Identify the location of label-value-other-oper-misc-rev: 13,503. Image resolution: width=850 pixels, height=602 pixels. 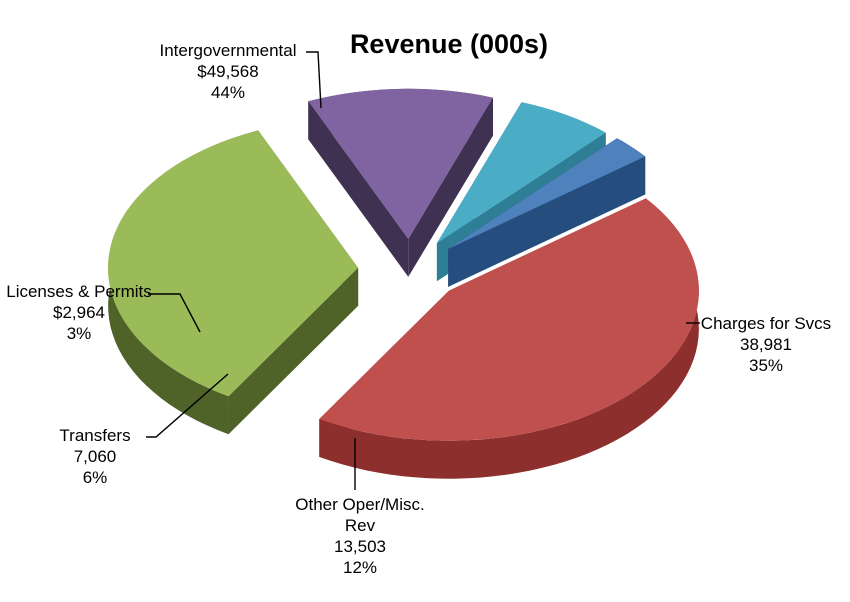
(360, 546).